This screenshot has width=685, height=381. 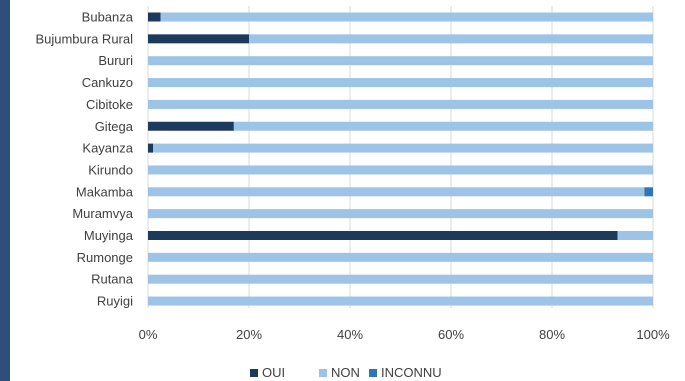 I want to click on bar-oui-gitega, so click(x=191, y=126).